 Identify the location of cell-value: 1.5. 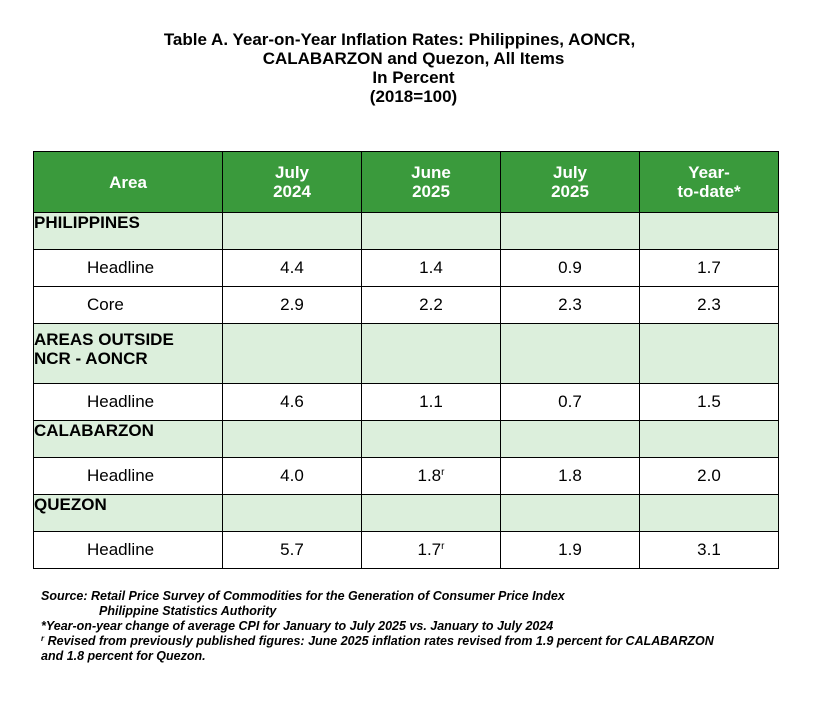
(709, 402).